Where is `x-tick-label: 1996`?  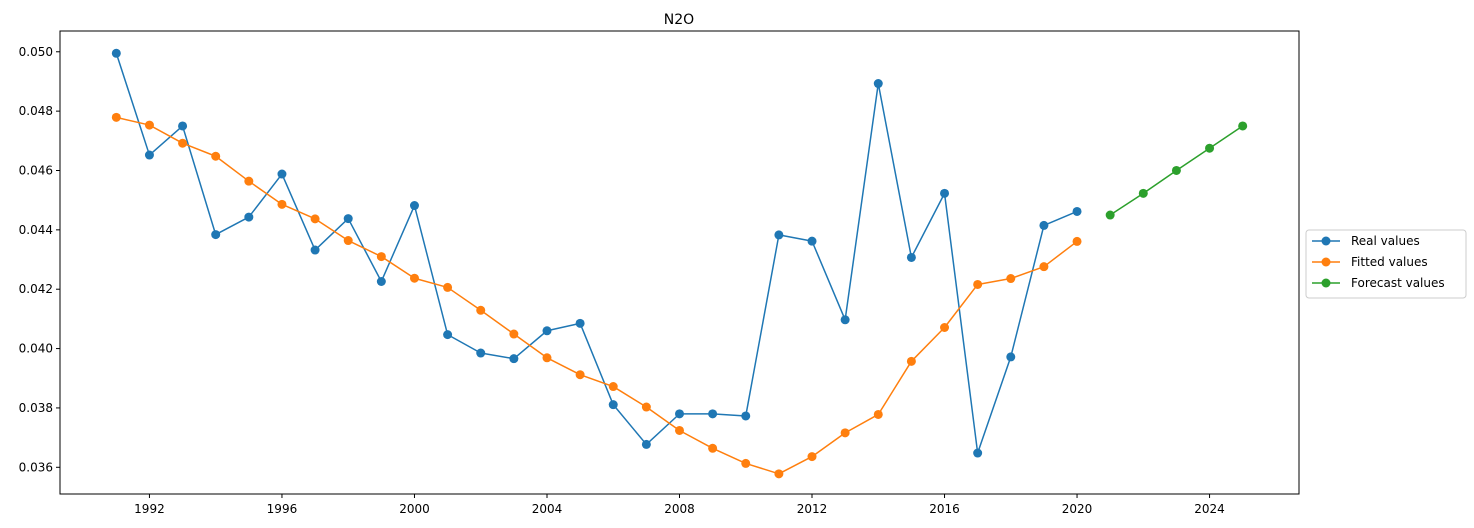
x-tick-label: 1996 is located at coordinates (282, 509).